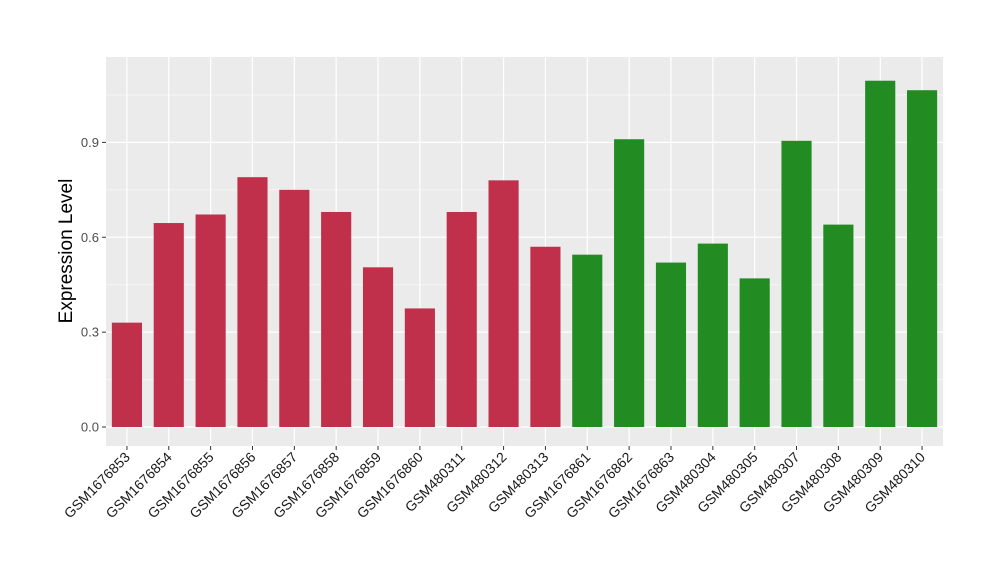  I want to click on bar-GSM480307, so click(796, 284).